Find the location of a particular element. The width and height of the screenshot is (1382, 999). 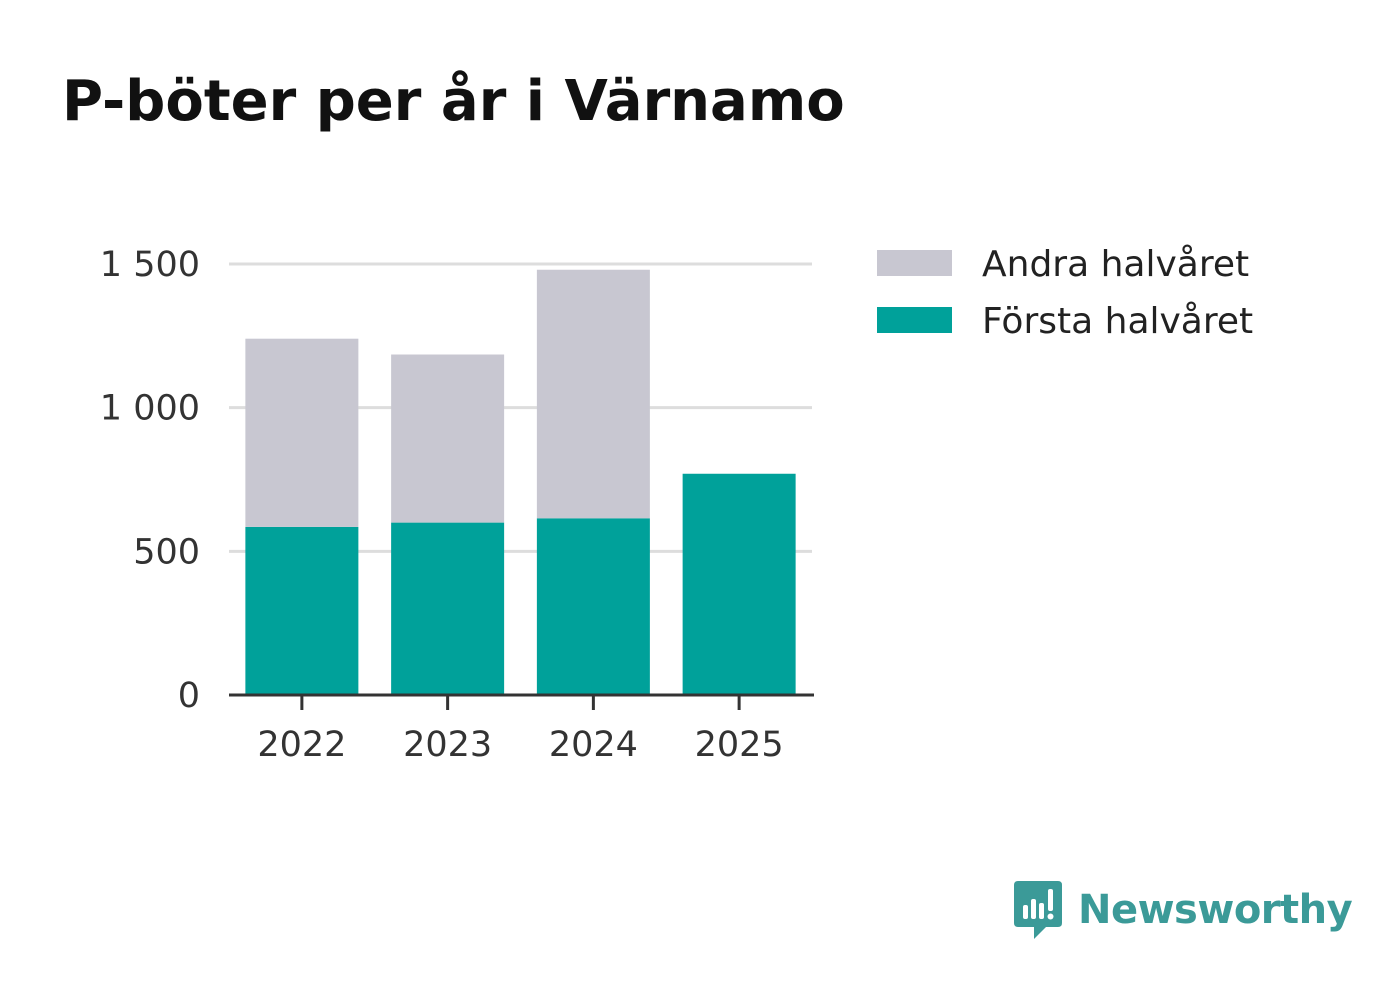

y-tick-label: 1 000 is located at coordinates (150, 409).